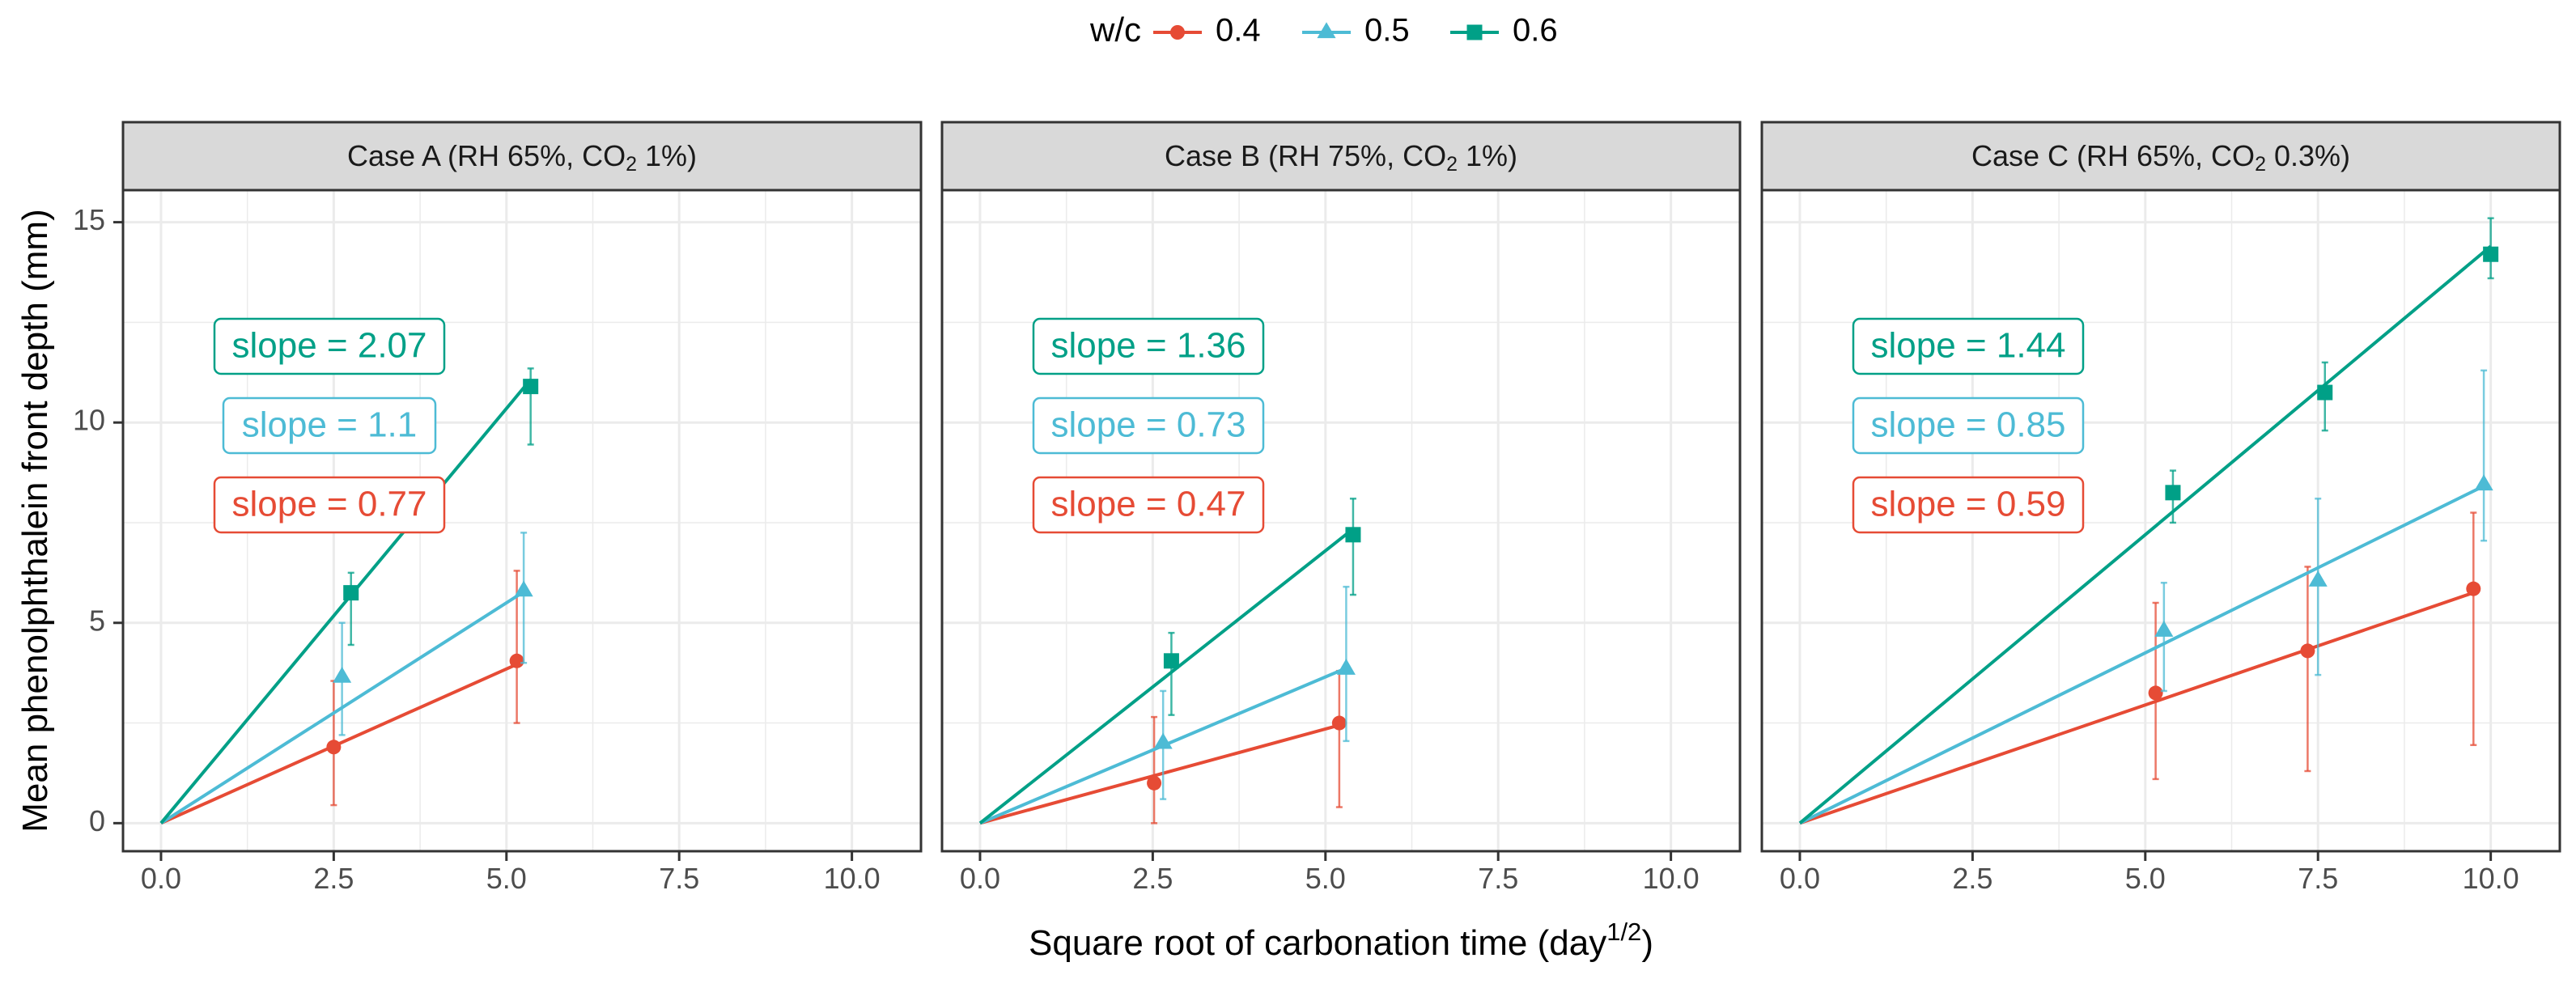  I want to click on legend: w/c 0.4 0.5 0.6, so click(1323, 30).